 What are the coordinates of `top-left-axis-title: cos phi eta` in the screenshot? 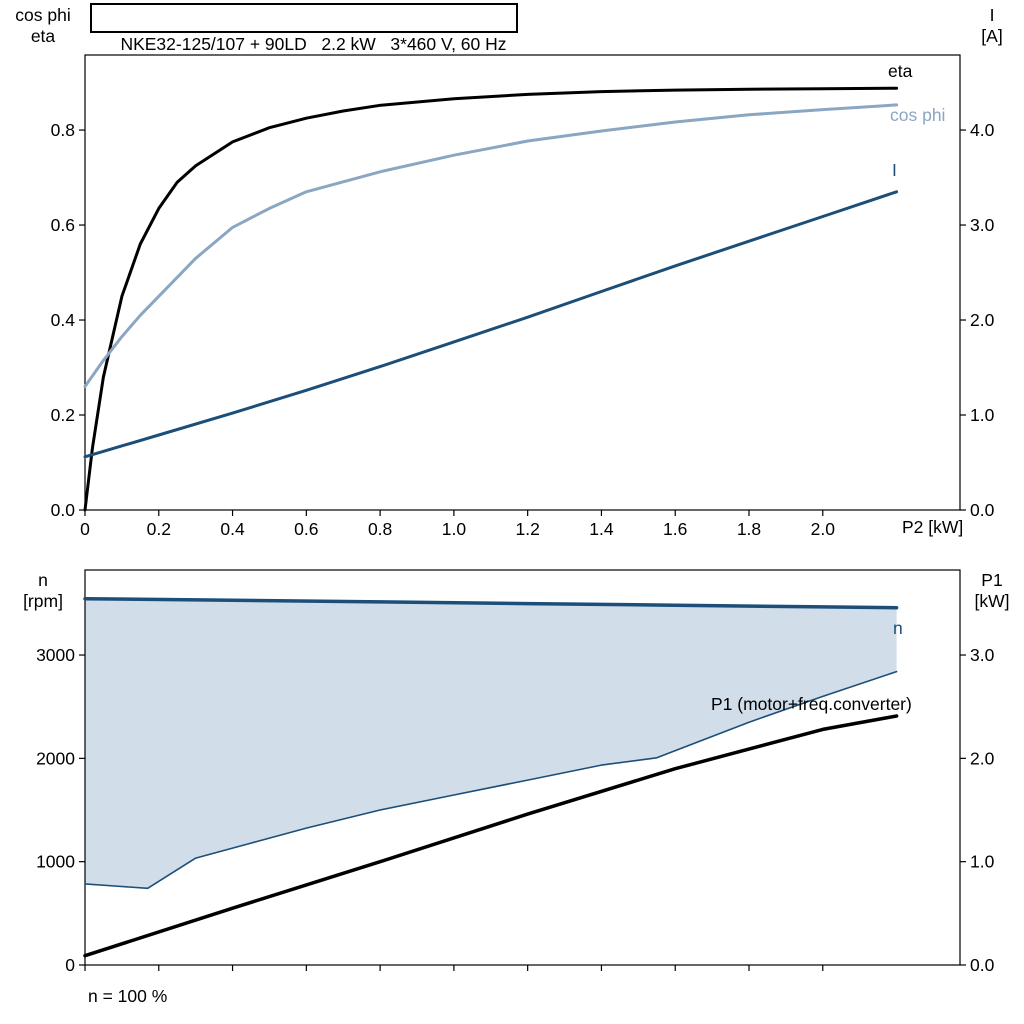 It's located at (43, 26).